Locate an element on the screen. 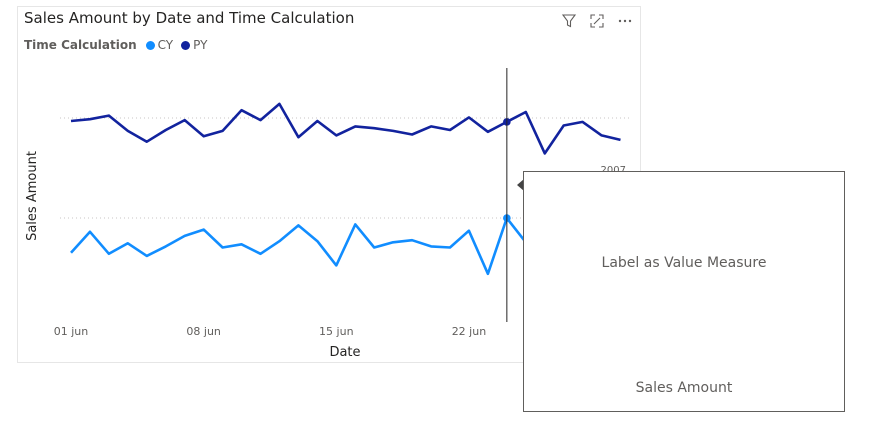  x-tick-label: 08 jun is located at coordinates (203, 331).